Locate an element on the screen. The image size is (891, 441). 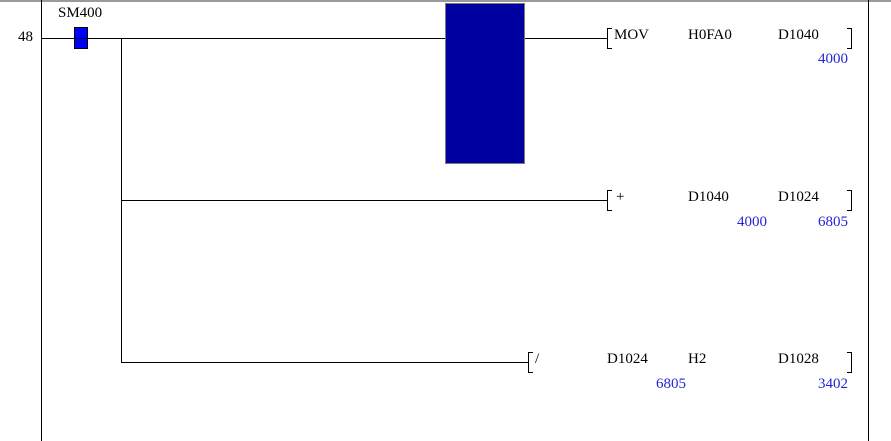
contact-label: SM400 is located at coordinates (80, 13).